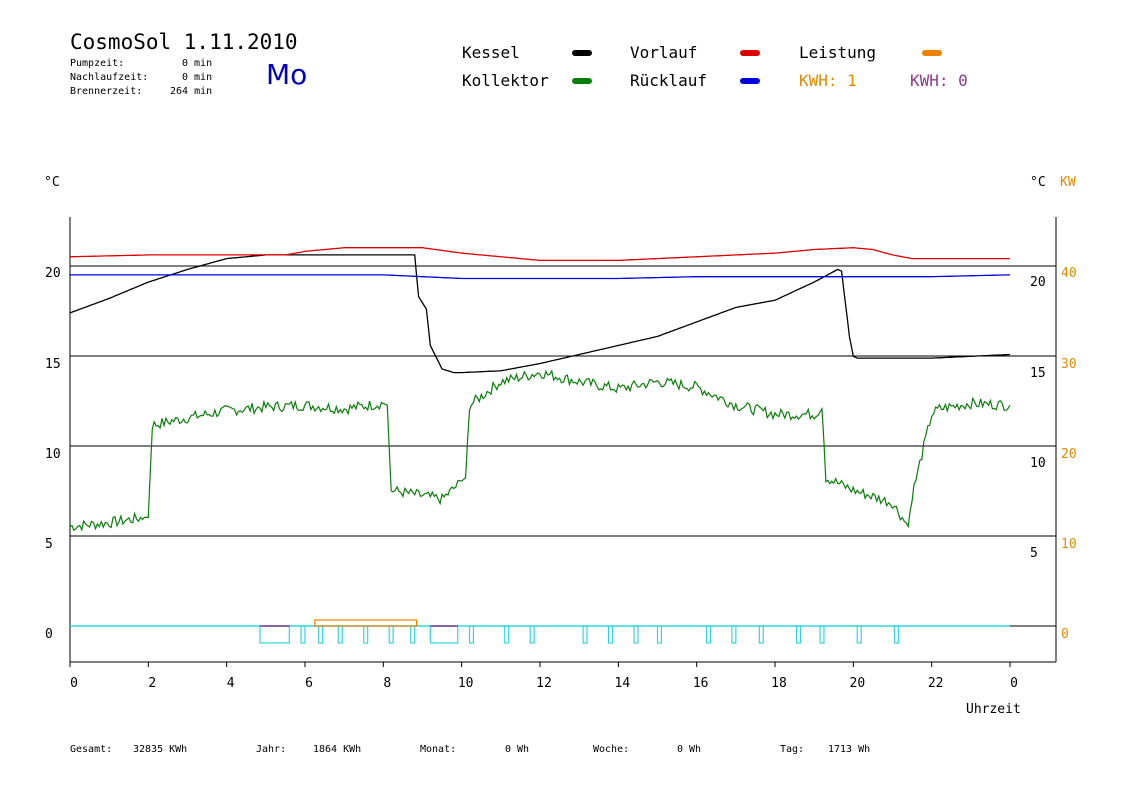  What do you see at coordinates (52, 182) in the screenshot?
I see `left-axis-unit: °C` at bounding box center [52, 182].